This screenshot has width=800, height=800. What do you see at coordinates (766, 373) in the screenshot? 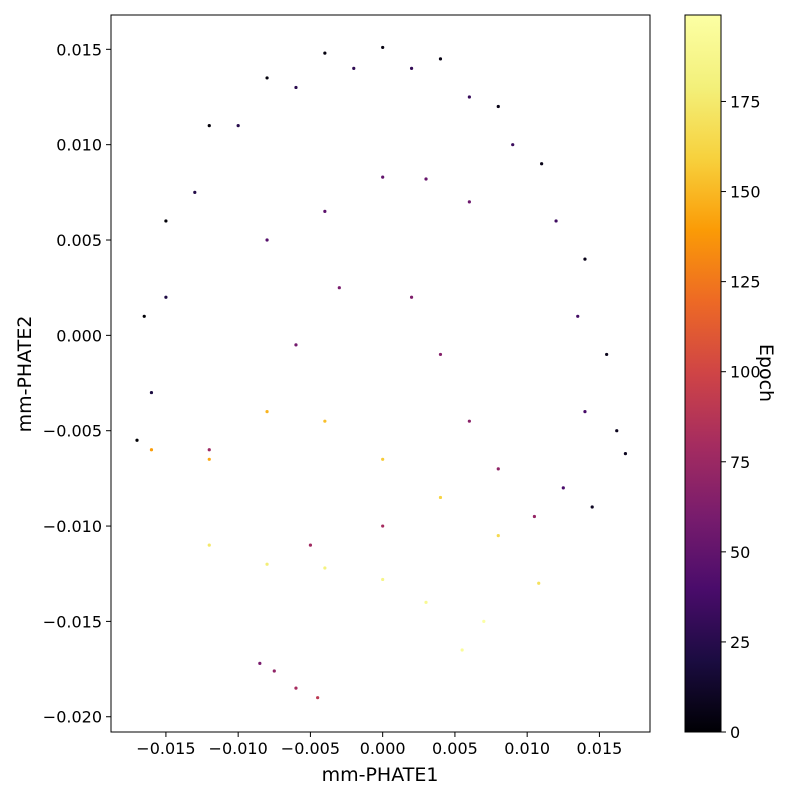
I see `colorbar-title: Epoch` at bounding box center [766, 373].